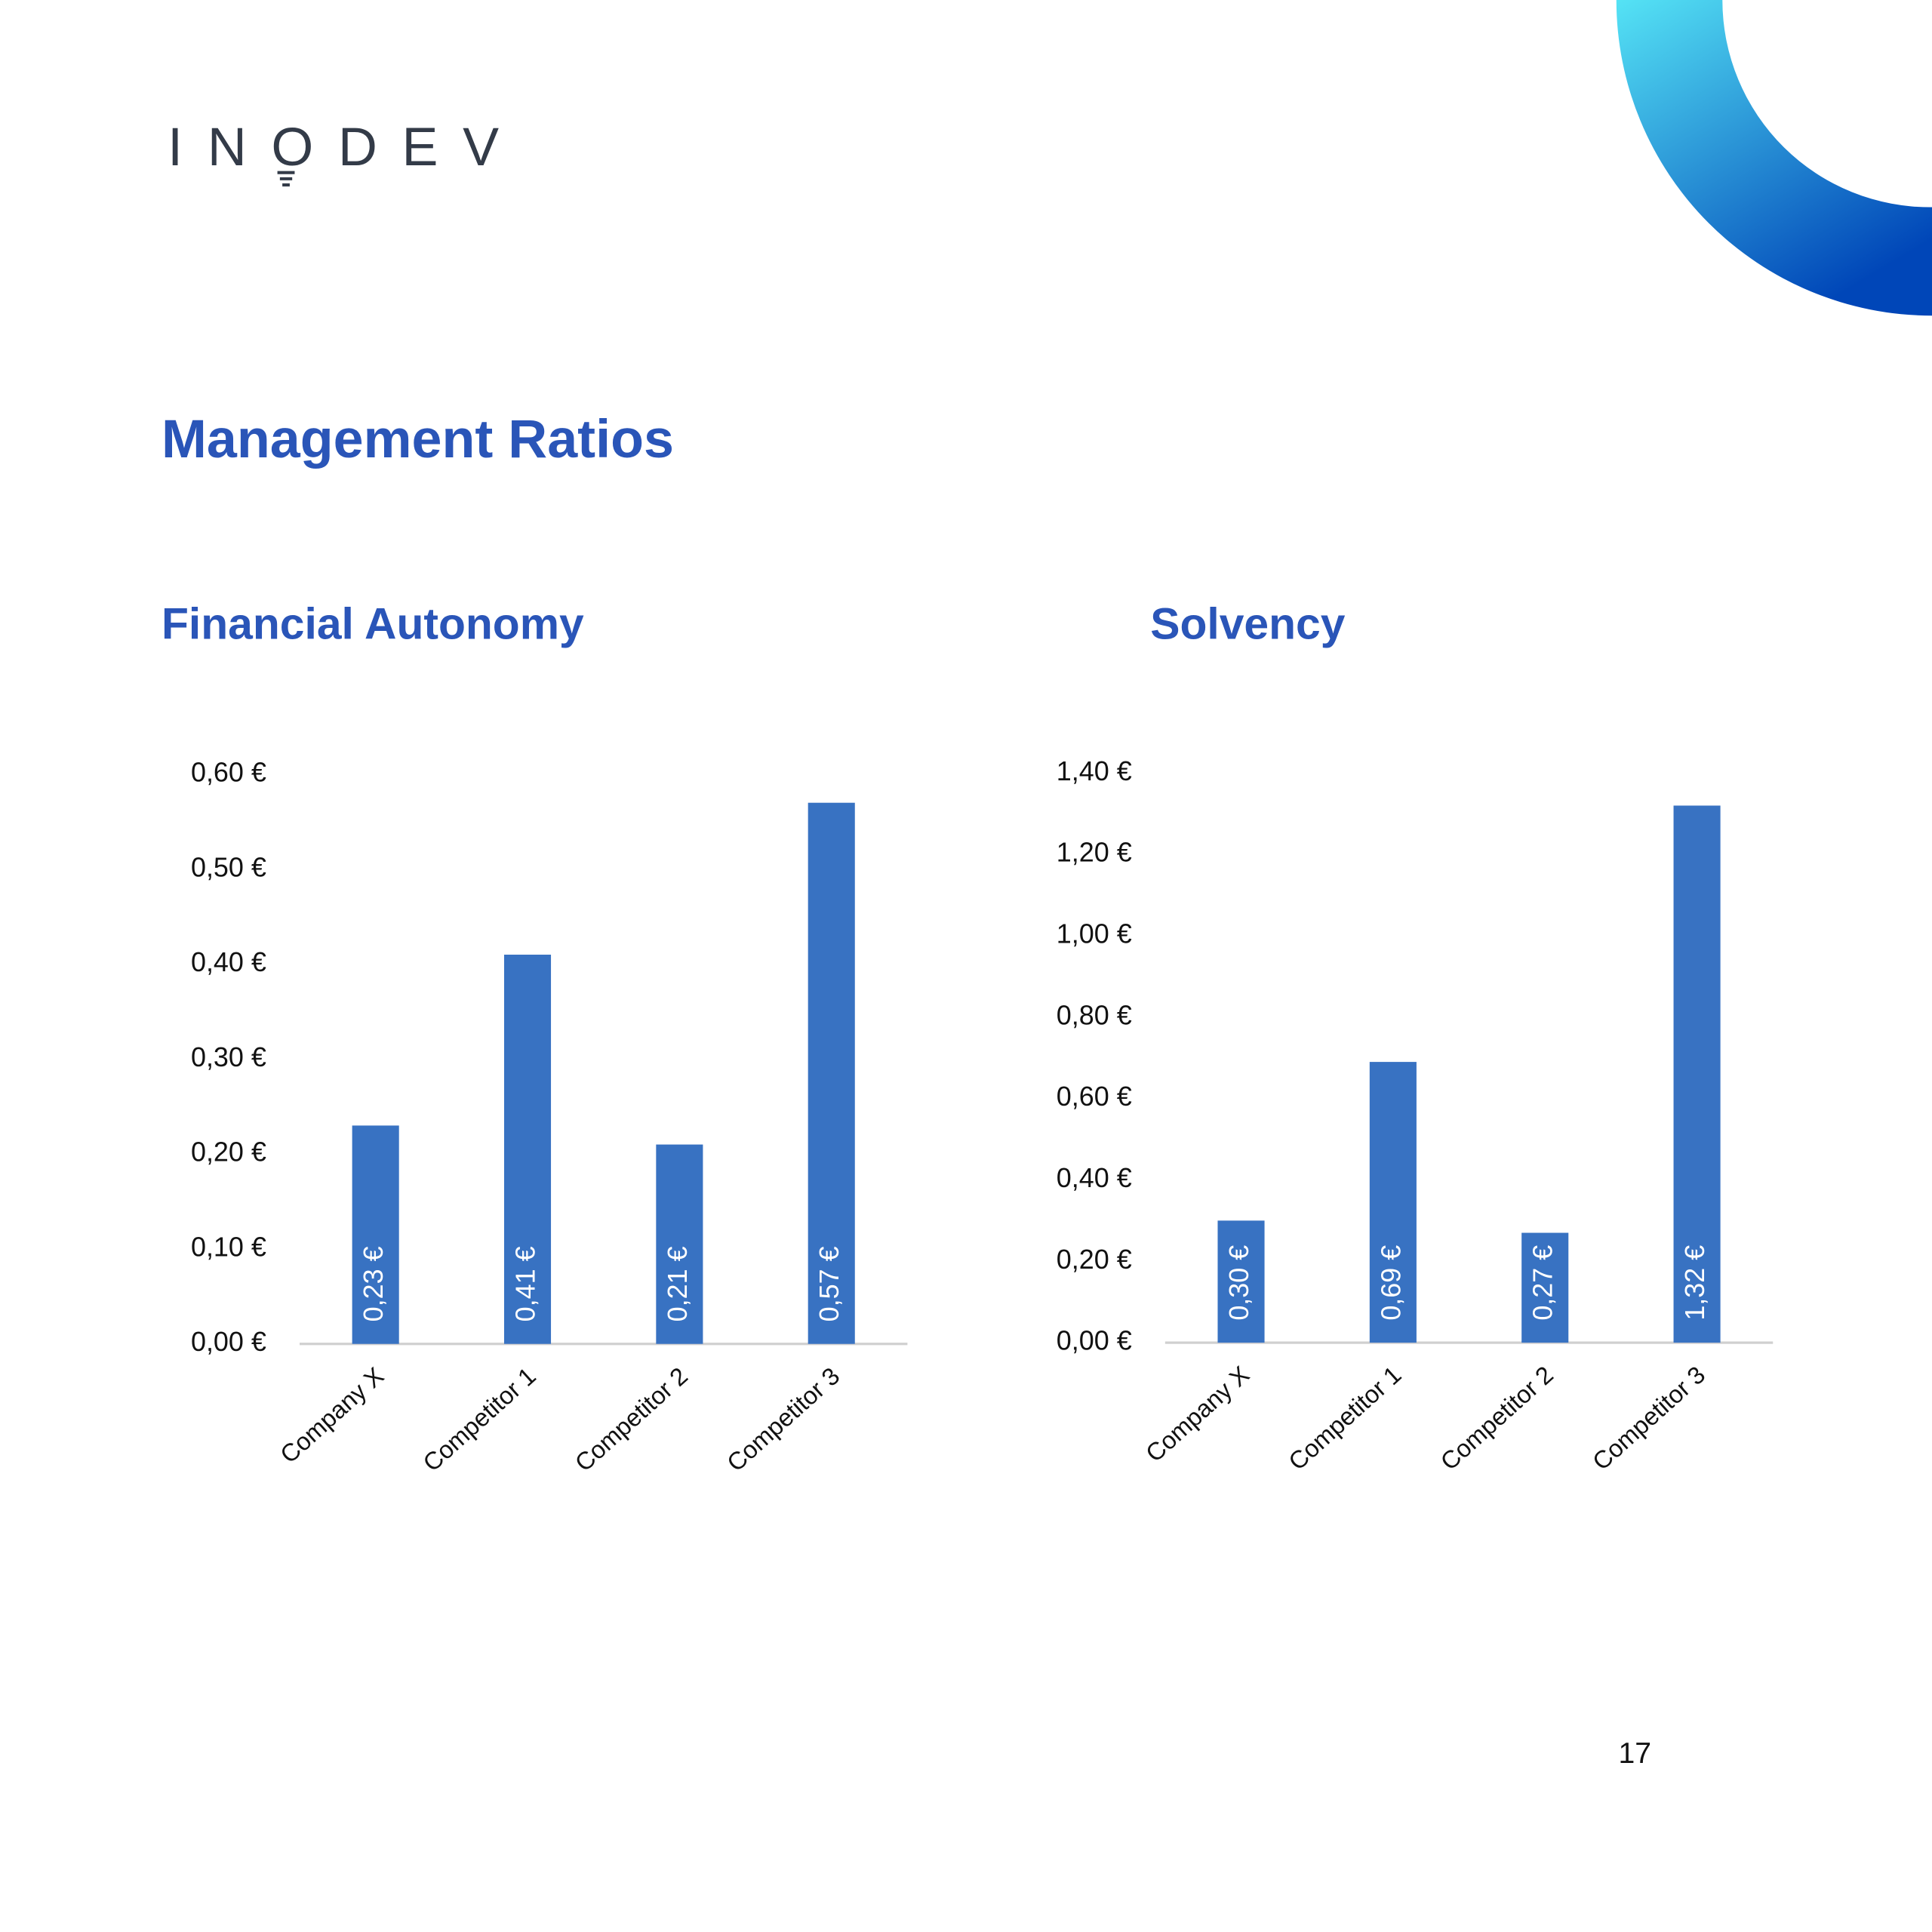  What do you see at coordinates (373, 1283) in the screenshot?
I see `value-label: 0,23 €` at bounding box center [373, 1283].